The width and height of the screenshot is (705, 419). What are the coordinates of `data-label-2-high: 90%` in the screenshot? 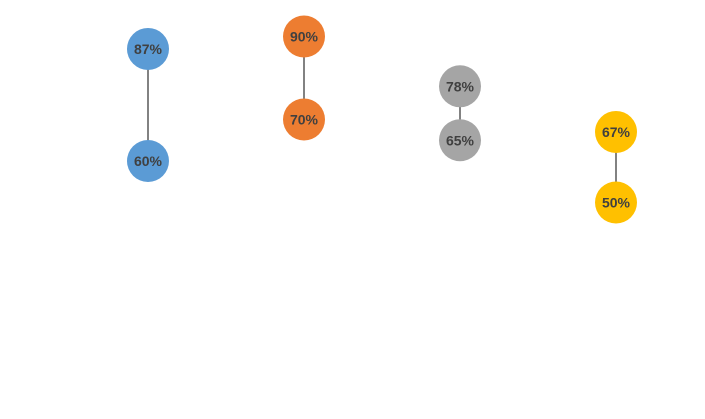 It's located at (304, 37).